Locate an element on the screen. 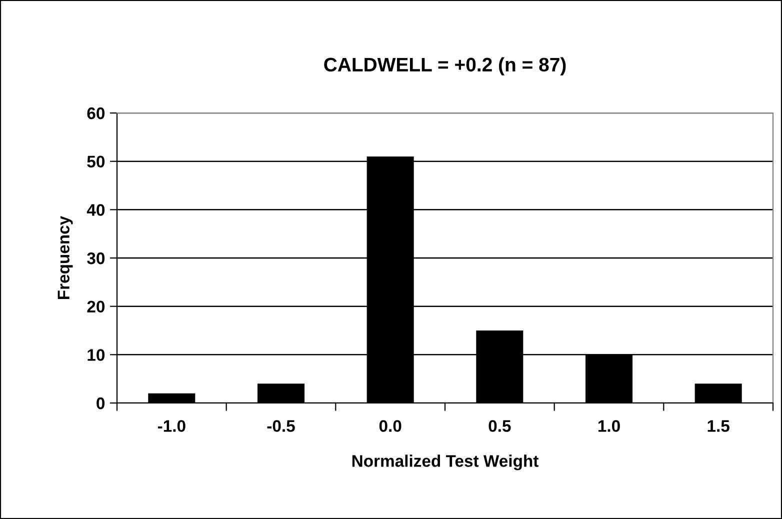  y-tick-label: 50 is located at coordinates (96, 162).